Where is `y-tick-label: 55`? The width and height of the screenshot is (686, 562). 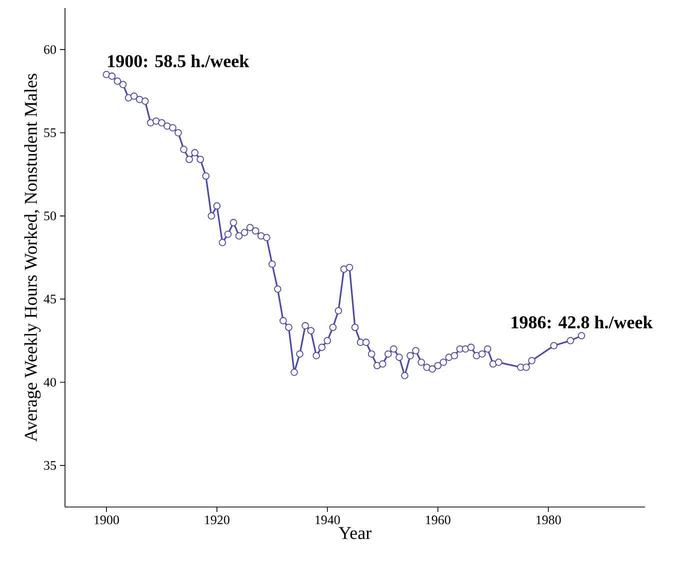
y-tick-label: 55 is located at coordinates (50, 133).